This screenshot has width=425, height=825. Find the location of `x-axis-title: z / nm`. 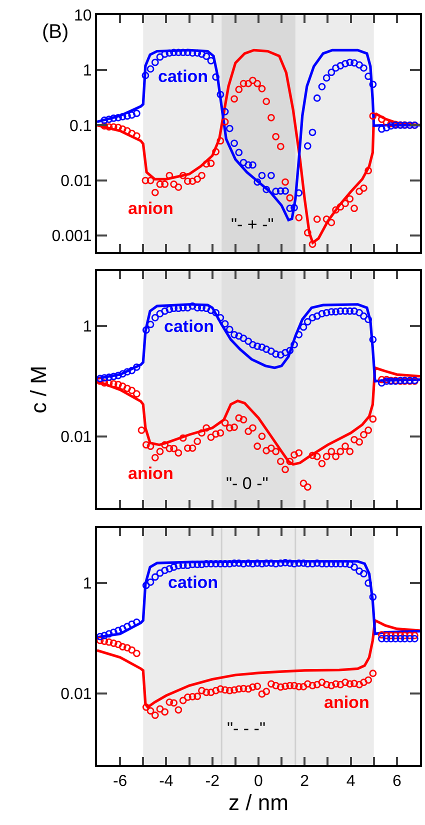

x-axis-title: z / nm is located at coordinates (258, 803).